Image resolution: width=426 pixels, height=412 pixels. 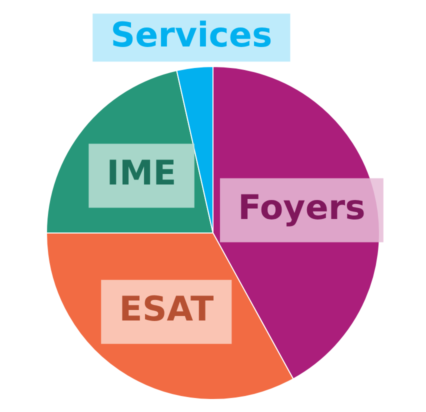 What do you see at coordinates (166, 310) in the screenshot?
I see `slice-label: ESAT` at bounding box center [166, 310].